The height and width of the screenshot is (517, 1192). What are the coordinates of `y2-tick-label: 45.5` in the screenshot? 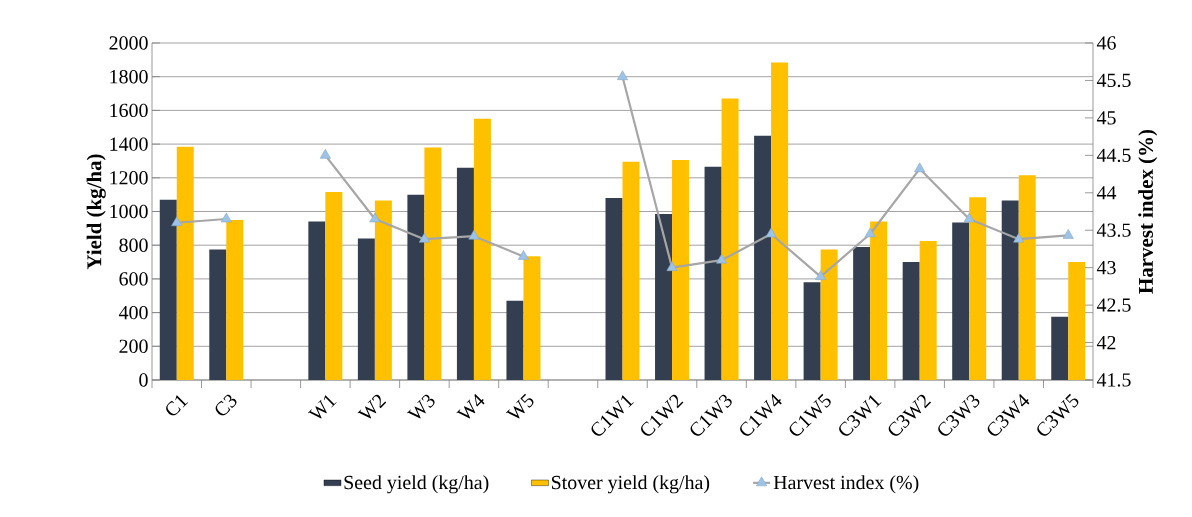 It's located at (1113, 80).